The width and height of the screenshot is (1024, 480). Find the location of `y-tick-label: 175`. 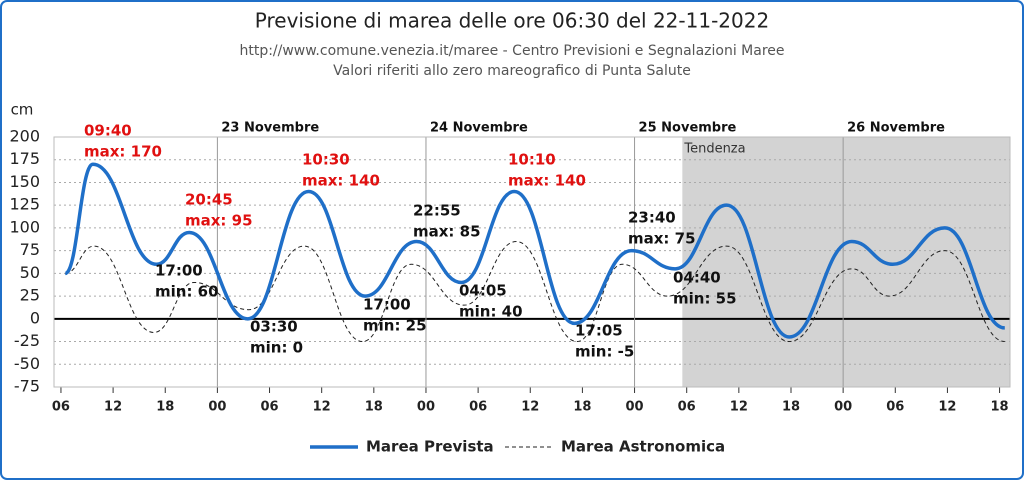

y-tick-label: 175 is located at coordinates (24, 158).